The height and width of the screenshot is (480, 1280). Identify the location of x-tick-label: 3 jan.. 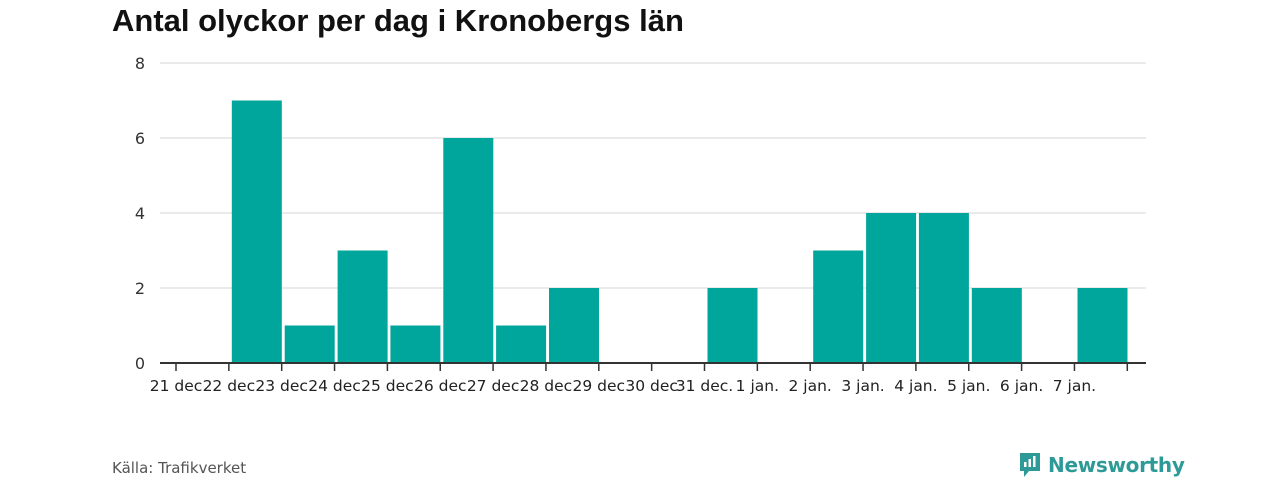
(862, 386).